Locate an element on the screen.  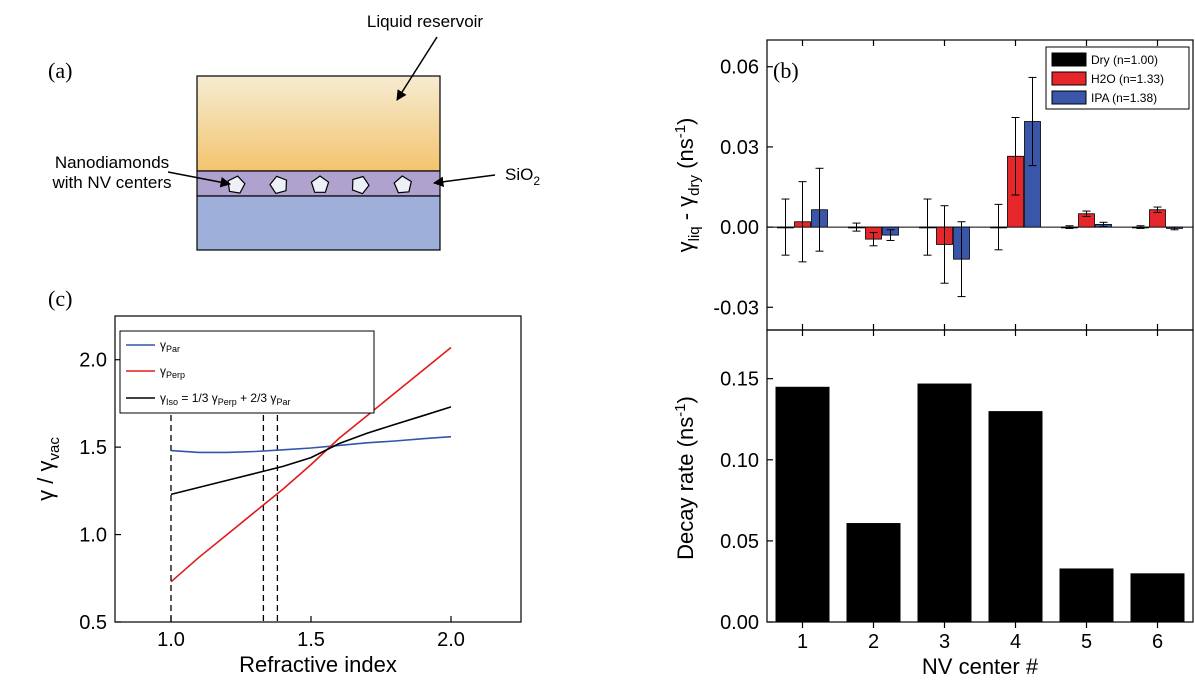
nanodiamond-label-line1: Nanodiamonds is located at coordinates (112, 162).